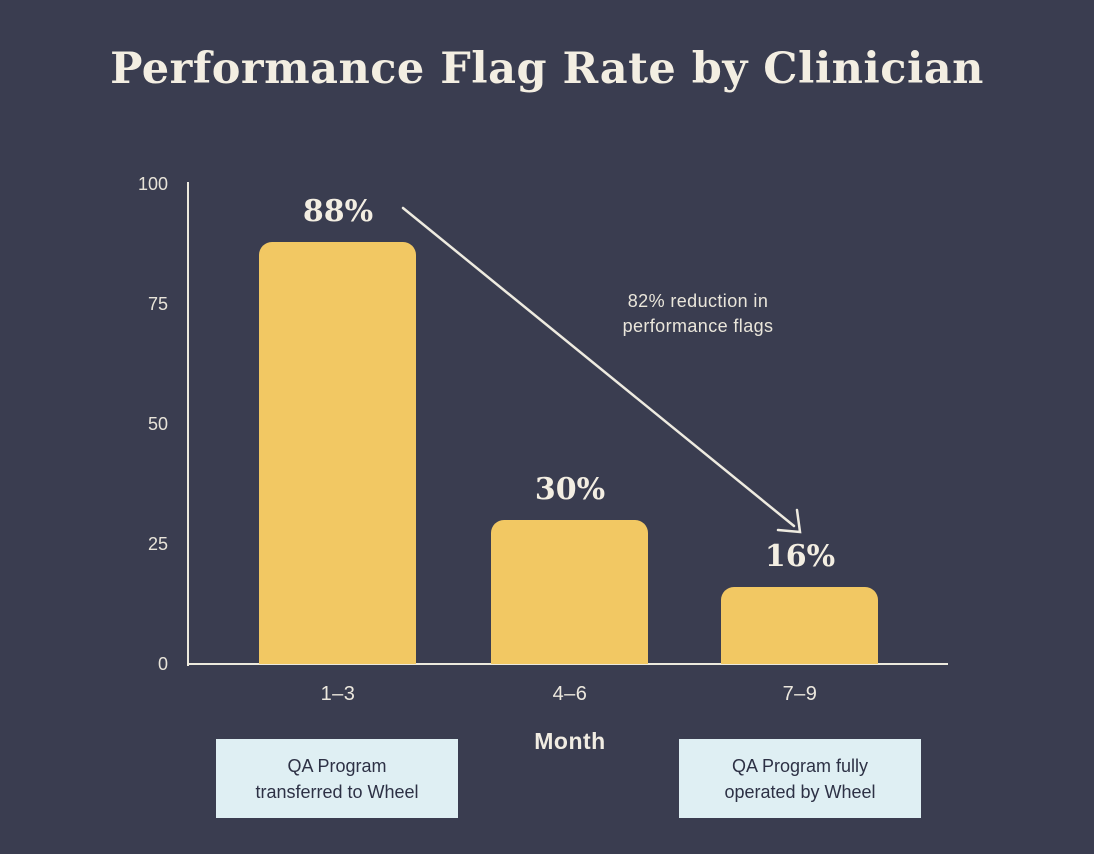 Image resolution: width=1094 pixels, height=854 pixels. Describe the element at coordinates (800, 778) in the screenshot. I see `callout-qa-fully-operated: QA Program fully operated by Wheel` at that location.